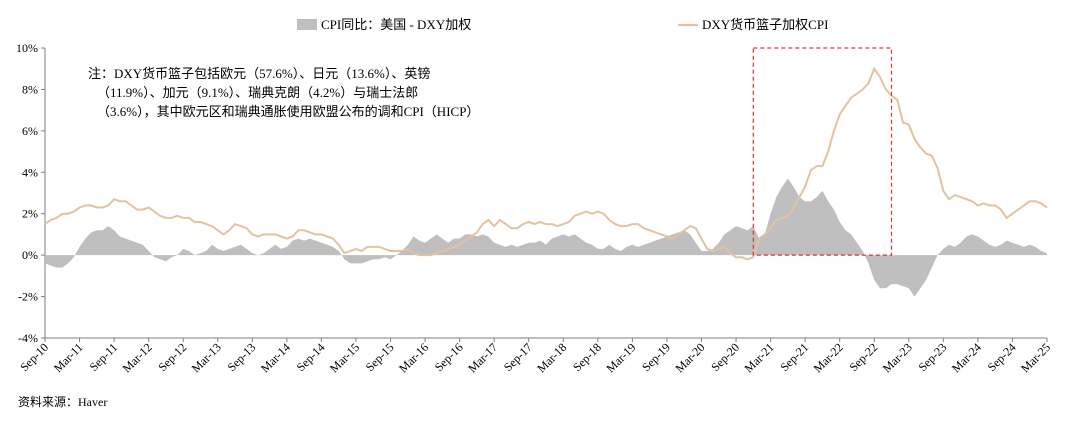 The height and width of the screenshot is (422, 1080). What do you see at coordinates (828, 357) in the screenshot?
I see `x-tick-label: Mar-22` at bounding box center [828, 357].